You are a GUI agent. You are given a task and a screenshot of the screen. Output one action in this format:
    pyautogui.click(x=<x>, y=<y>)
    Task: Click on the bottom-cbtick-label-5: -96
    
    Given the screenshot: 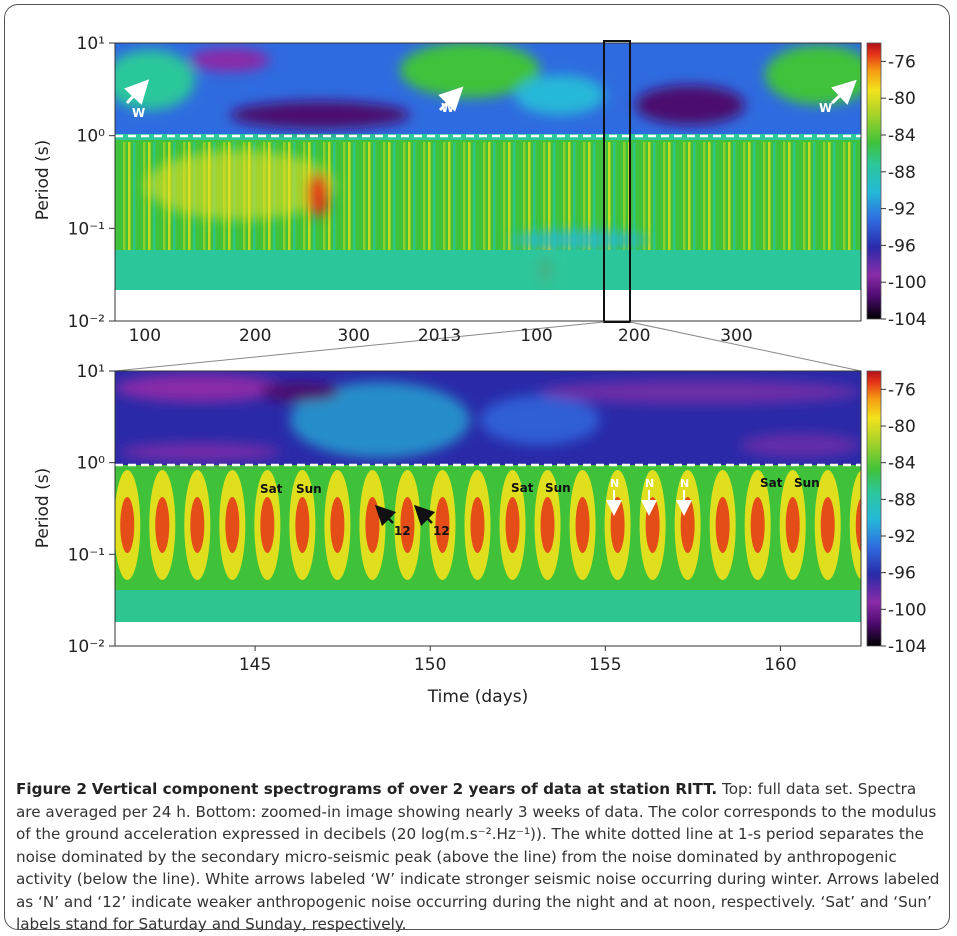 What is the action you would take?
    pyautogui.click(x=902, y=574)
    